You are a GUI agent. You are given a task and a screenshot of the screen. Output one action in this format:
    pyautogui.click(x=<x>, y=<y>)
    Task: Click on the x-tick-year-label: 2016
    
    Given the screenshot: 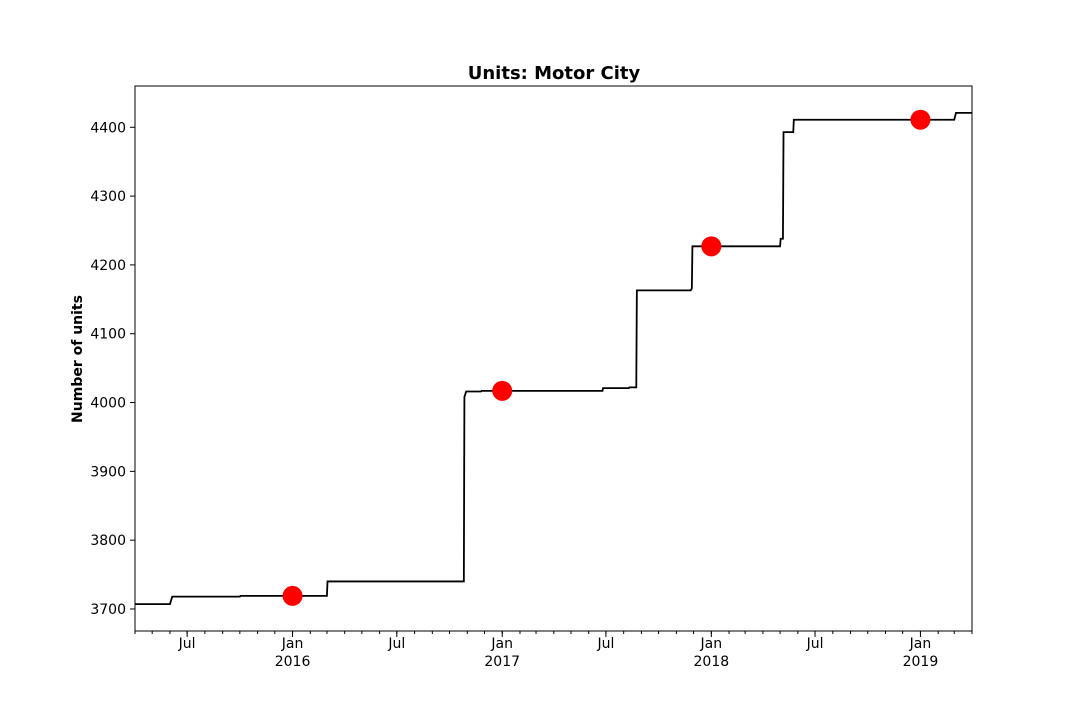 What is the action you would take?
    pyautogui.click(x=293, y=662)
    